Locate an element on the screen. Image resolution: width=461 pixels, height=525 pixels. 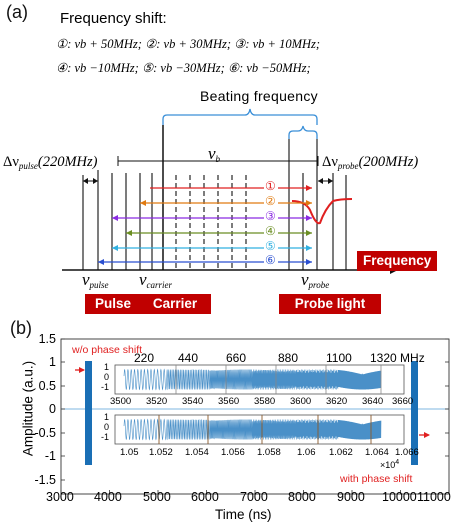
delta-pulse-label: Δνpulse(220MHz) is located at coordinates (50, 162).